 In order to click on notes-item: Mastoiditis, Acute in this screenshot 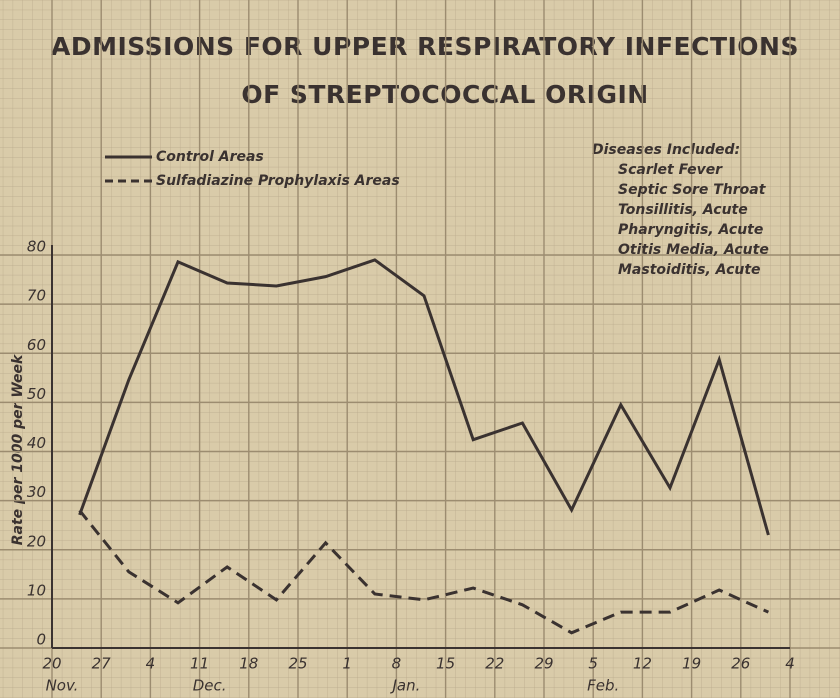, I will do `click(689, 270)`.